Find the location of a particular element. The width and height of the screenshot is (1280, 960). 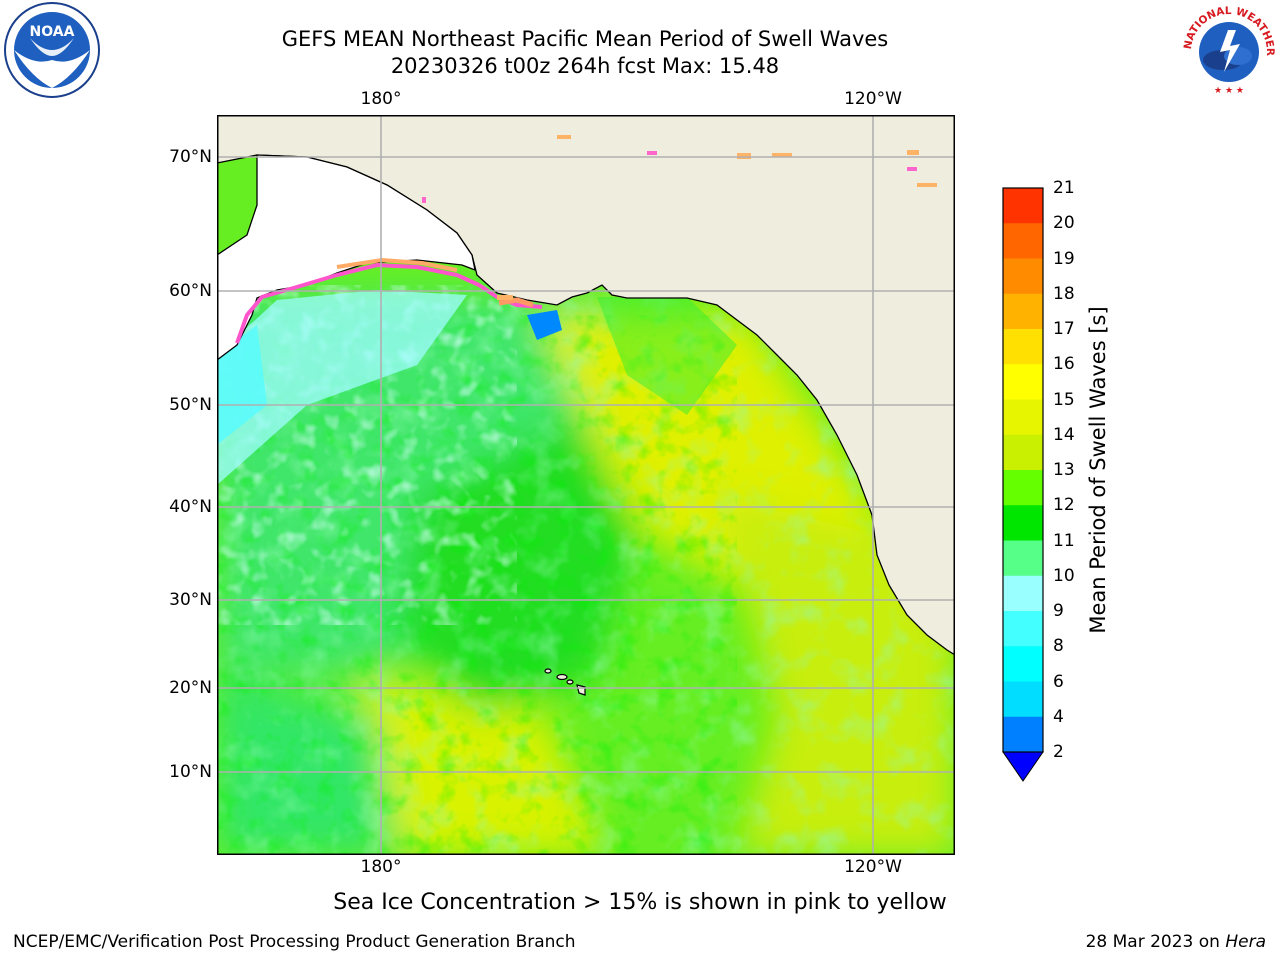

host-name: Hera is located at coordinates (1245, 942).